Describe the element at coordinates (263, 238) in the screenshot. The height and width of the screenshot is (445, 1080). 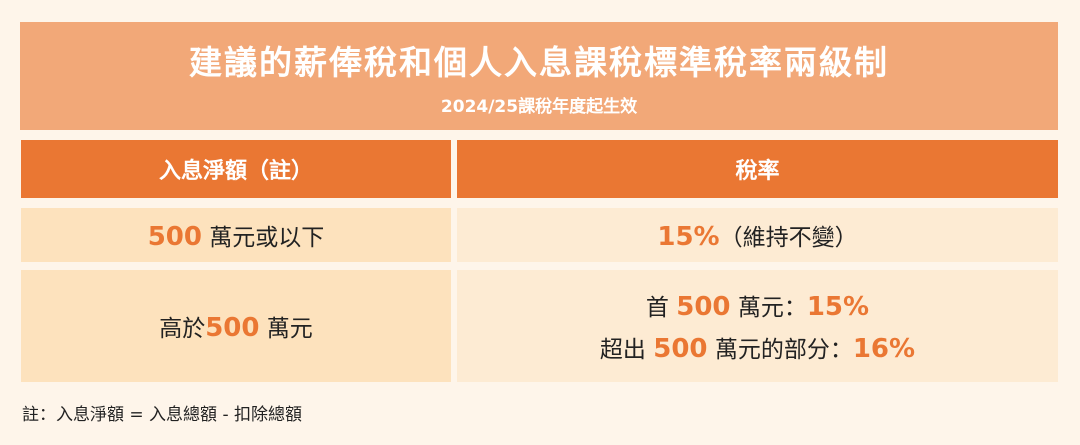
I see `text: 萬元或以下` at that location.